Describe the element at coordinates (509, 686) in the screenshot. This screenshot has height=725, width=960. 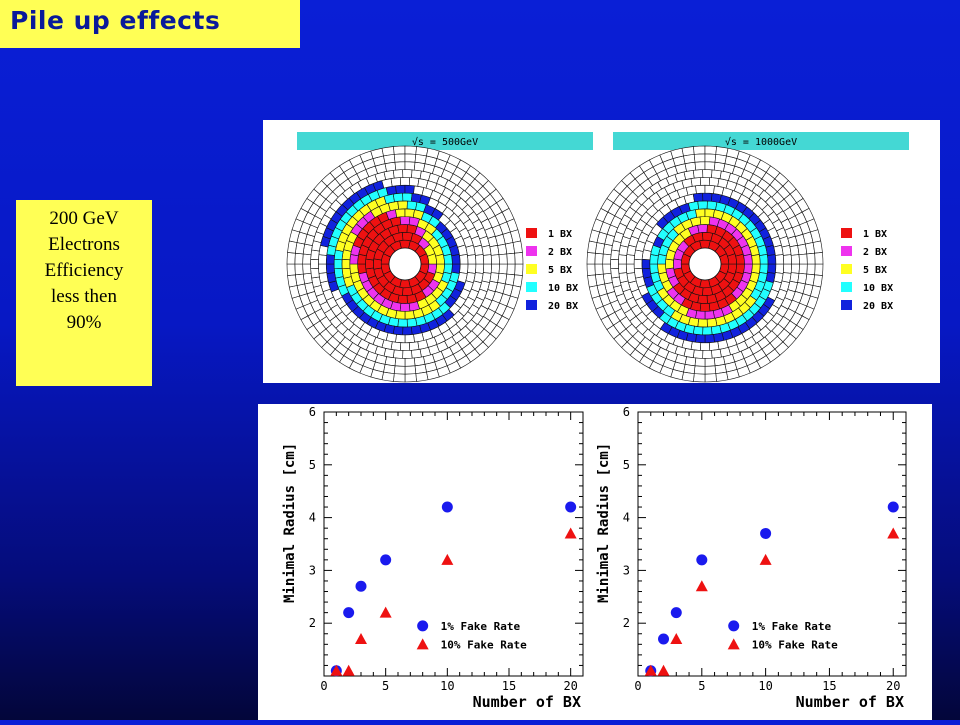
I see `x-tick-label: 15` at that location.